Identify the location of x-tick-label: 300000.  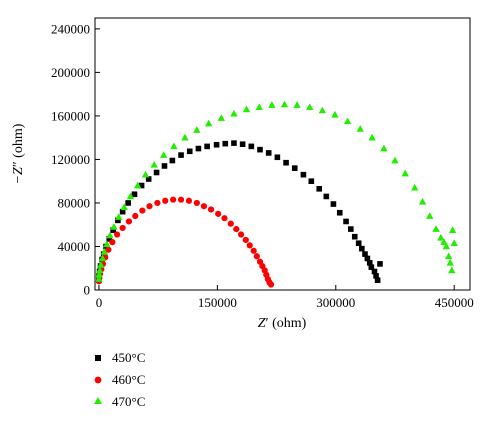
(335, 302).